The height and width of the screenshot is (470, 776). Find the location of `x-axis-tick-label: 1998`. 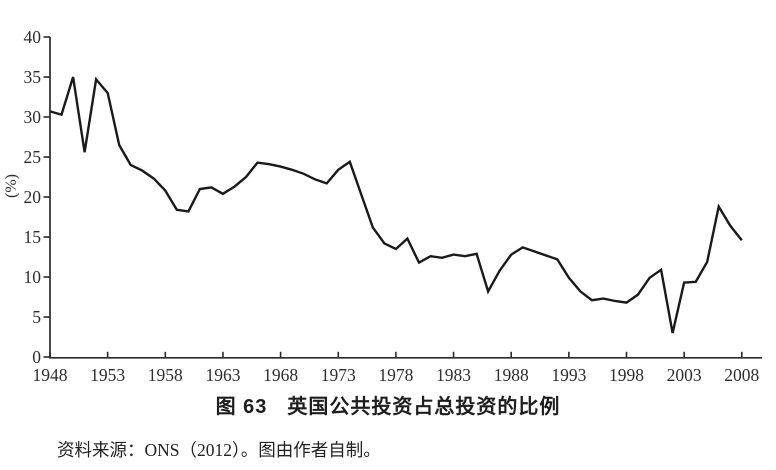

x-axis-tick-label: 1998 is located at coordinates (626, 375).